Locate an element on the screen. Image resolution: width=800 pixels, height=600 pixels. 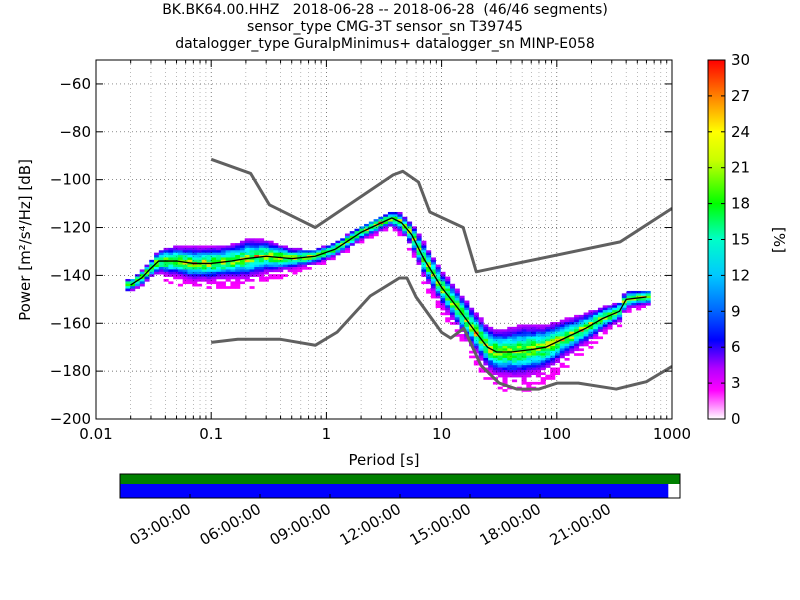
timeline-tick-label: 21:00:00 is located at coordinates (580, 524).